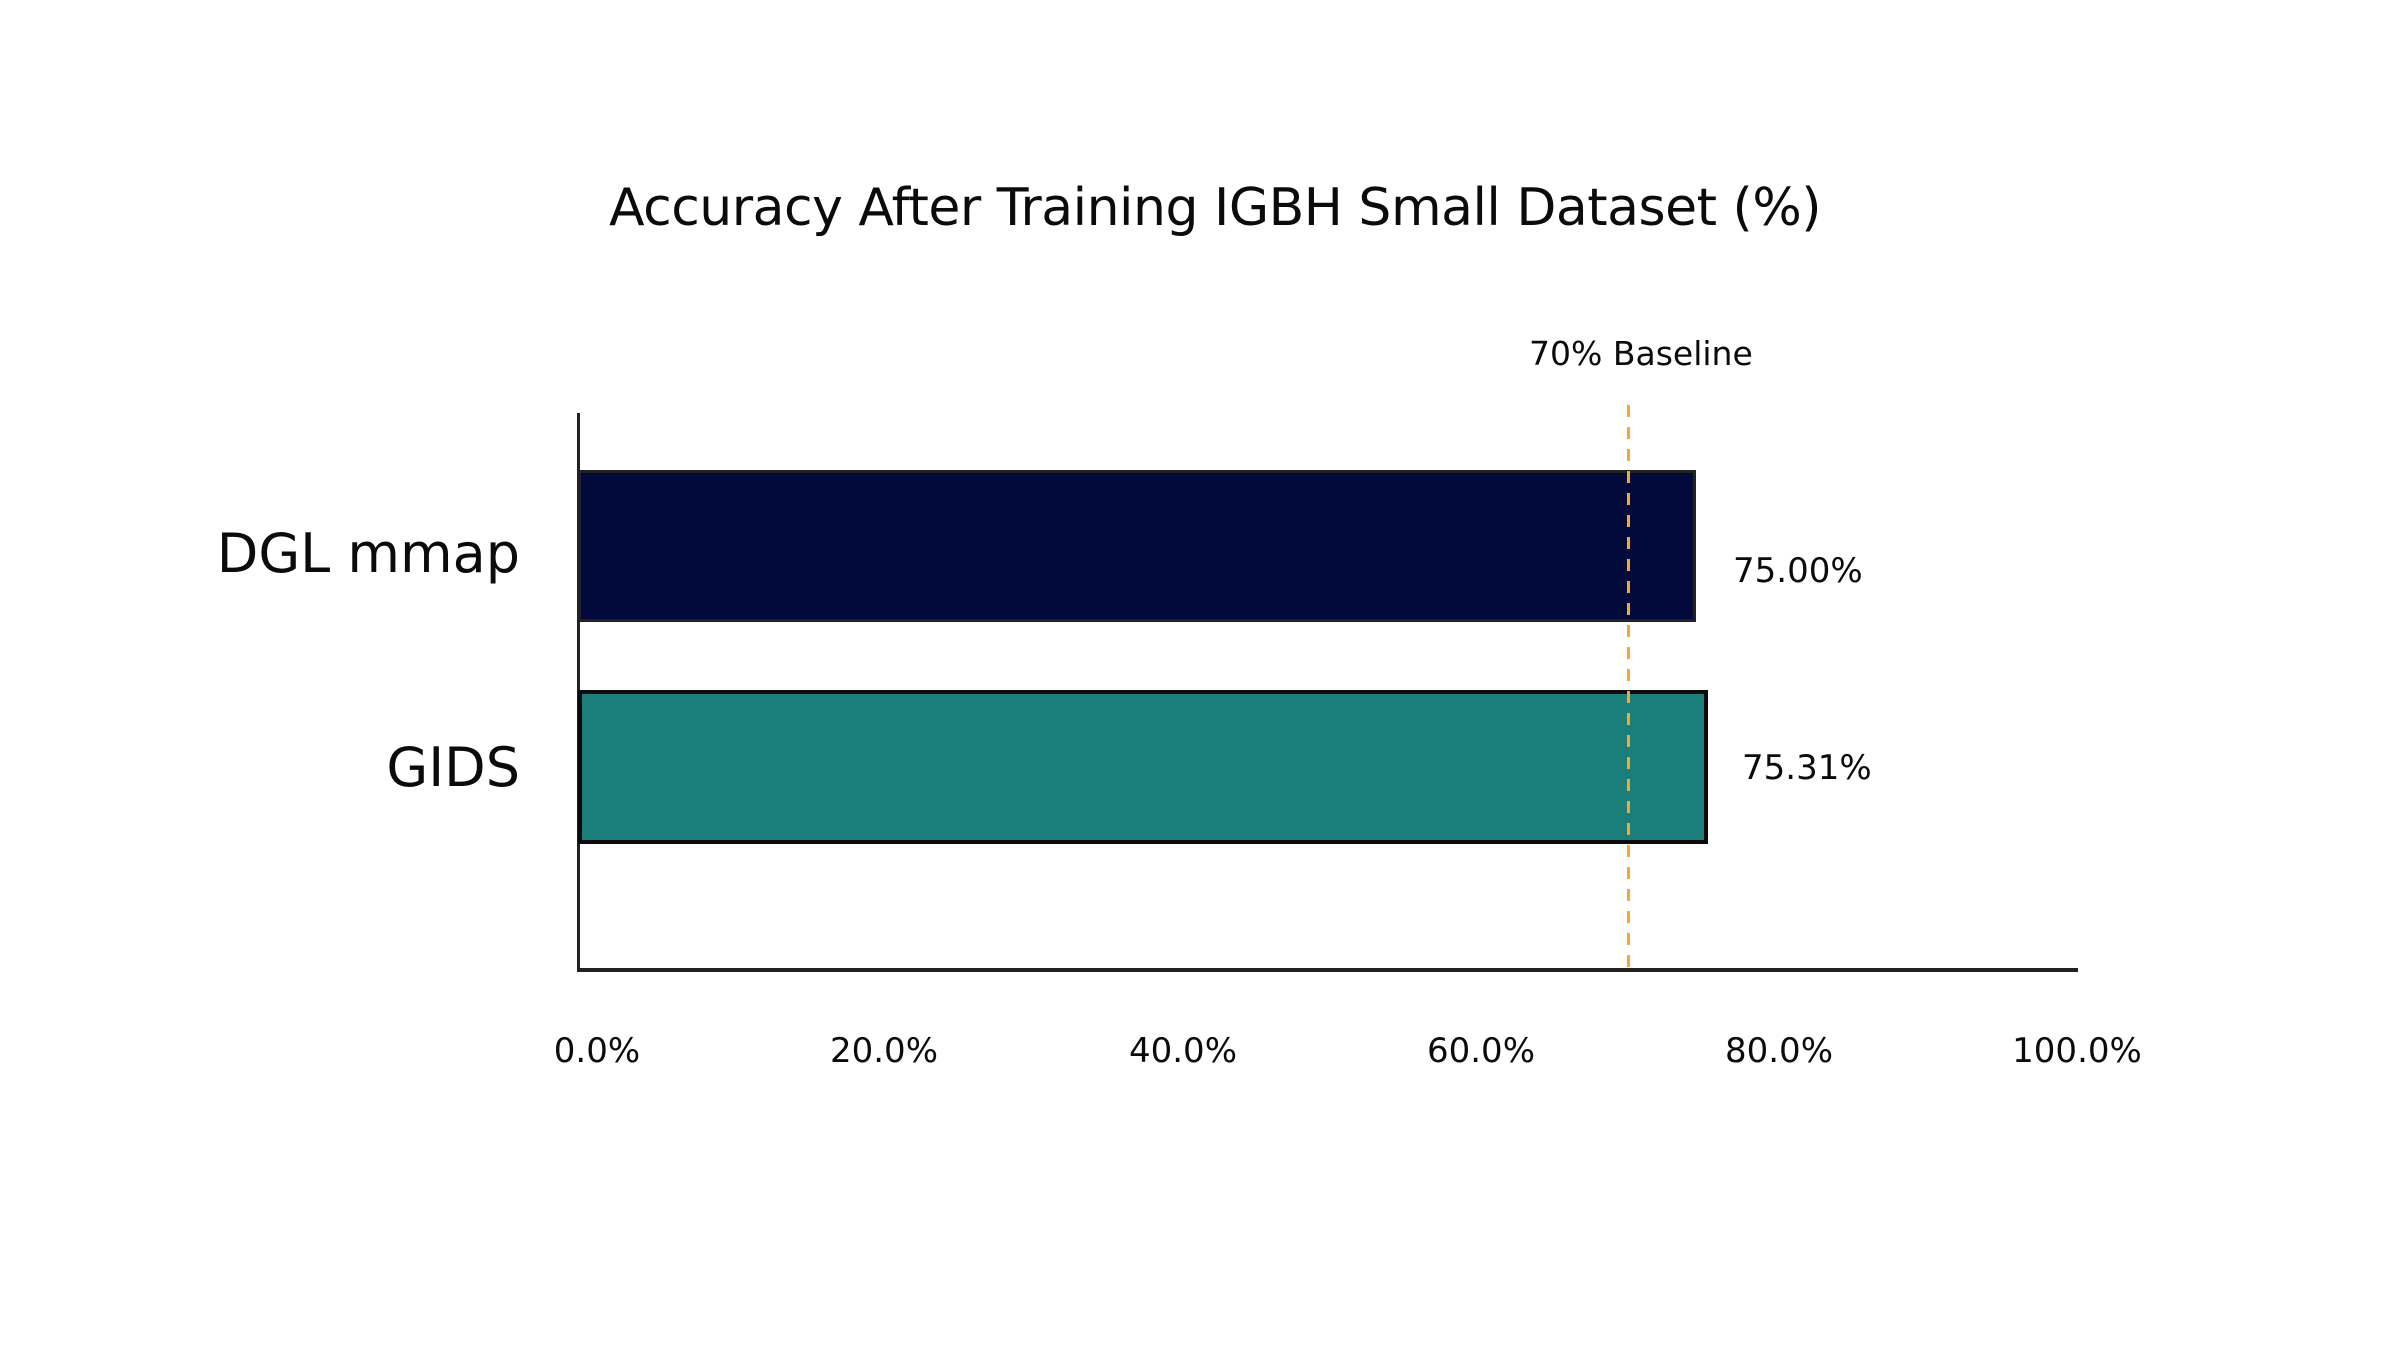 The height and width of the screenshot is (1350, 2400). Describe the element at coordinates (1628, 688) in the screenshot. I see `baseline-dashed-line` at that location.